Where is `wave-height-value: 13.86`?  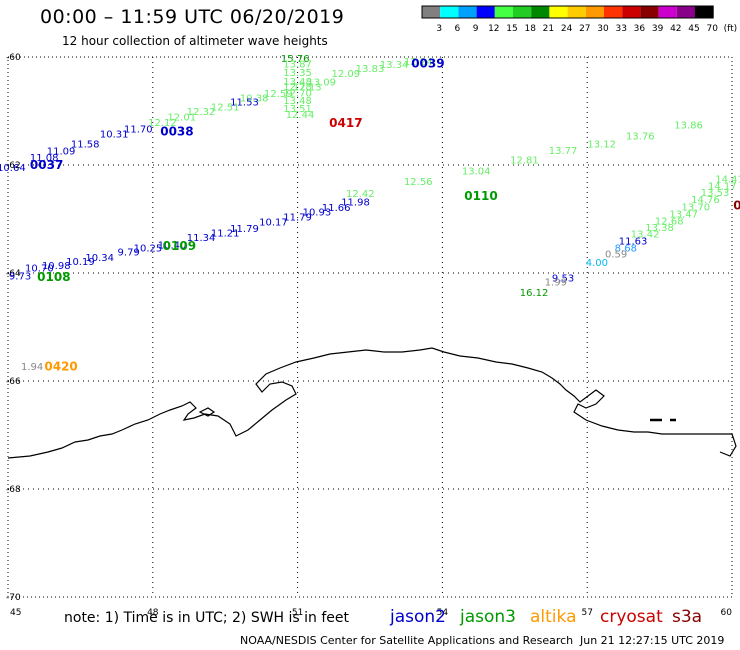
wave-height-value: 13.86 is located at coordinates (688, 126).